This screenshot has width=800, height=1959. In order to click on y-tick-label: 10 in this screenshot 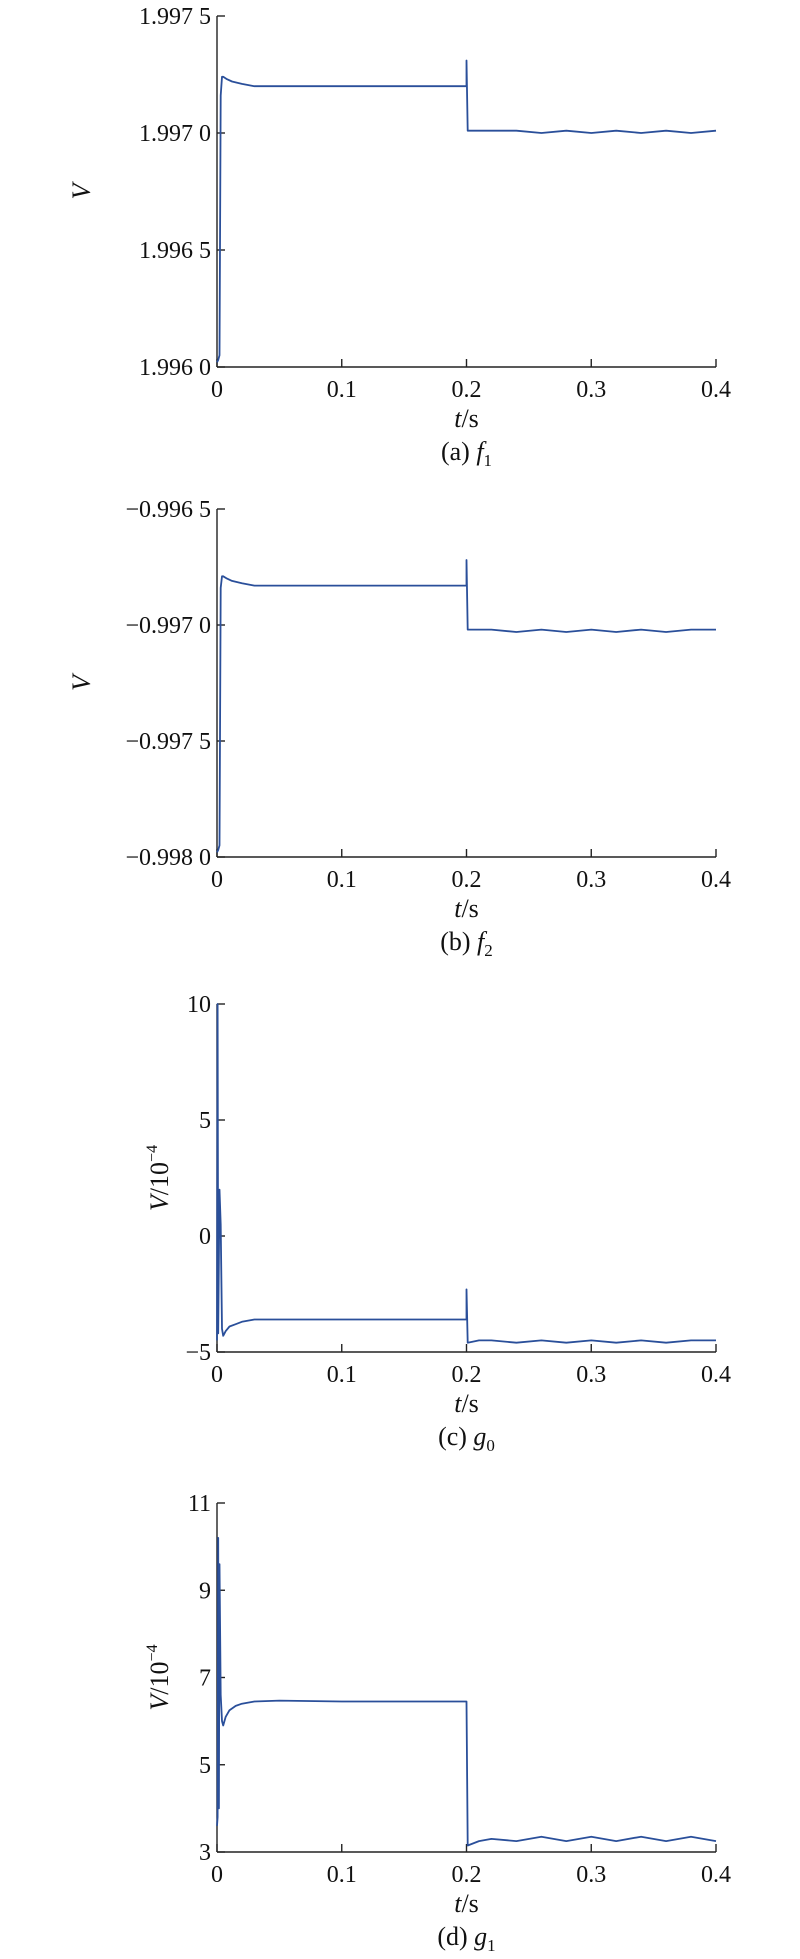, I will do `click(199, 1005)`.